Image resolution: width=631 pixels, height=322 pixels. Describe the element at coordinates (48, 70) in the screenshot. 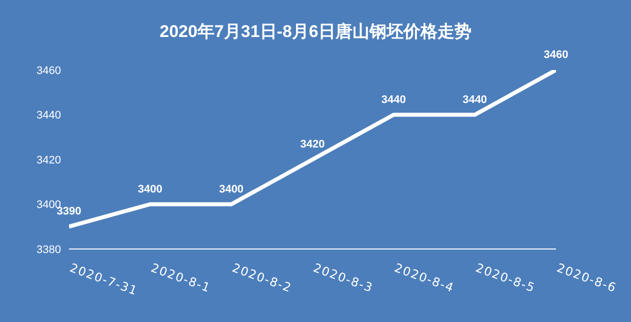

I see `y-tick-label: 3460` at that location.